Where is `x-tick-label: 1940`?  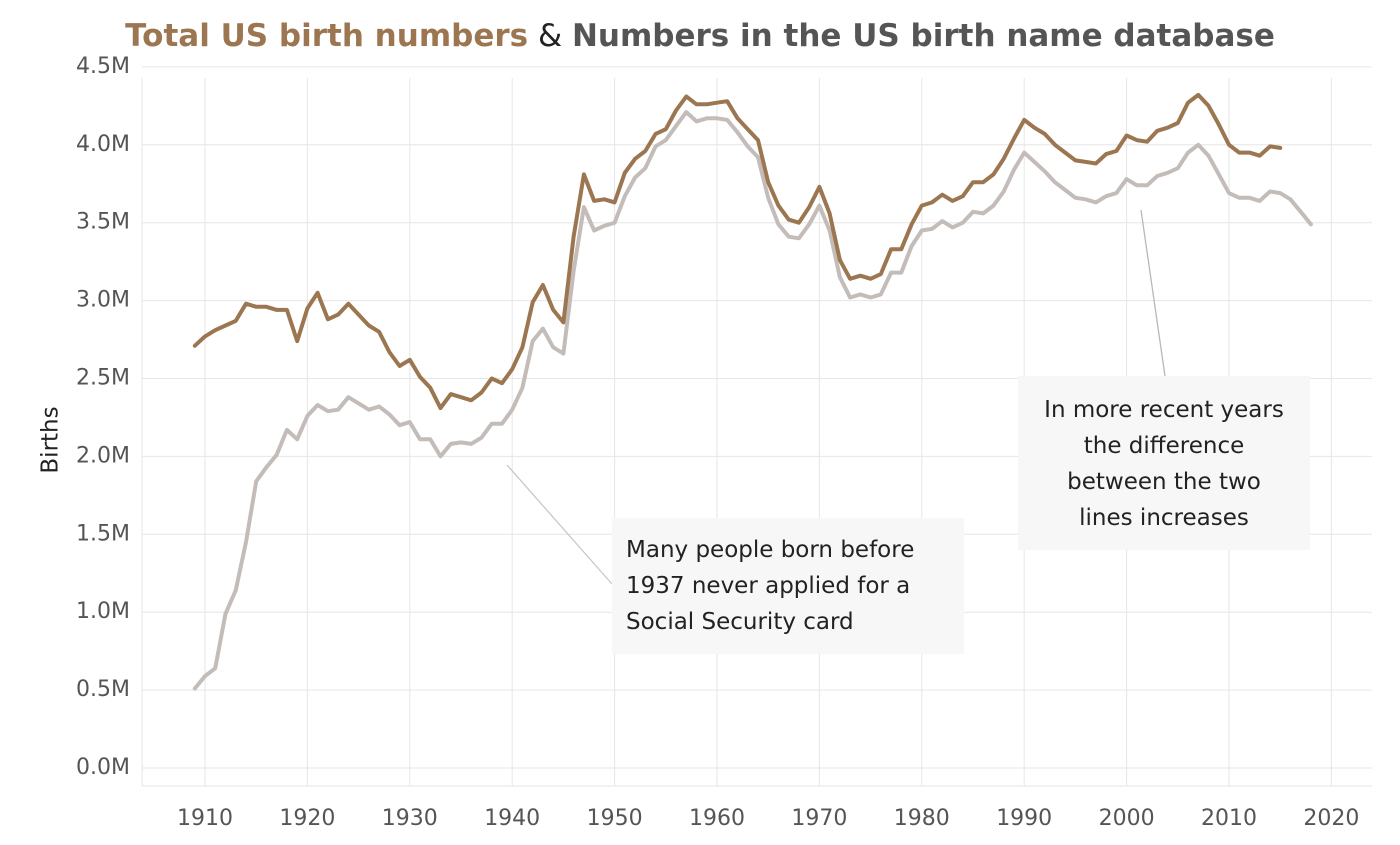 x-tick-label: 1940 is located at coordinates (512, 818).